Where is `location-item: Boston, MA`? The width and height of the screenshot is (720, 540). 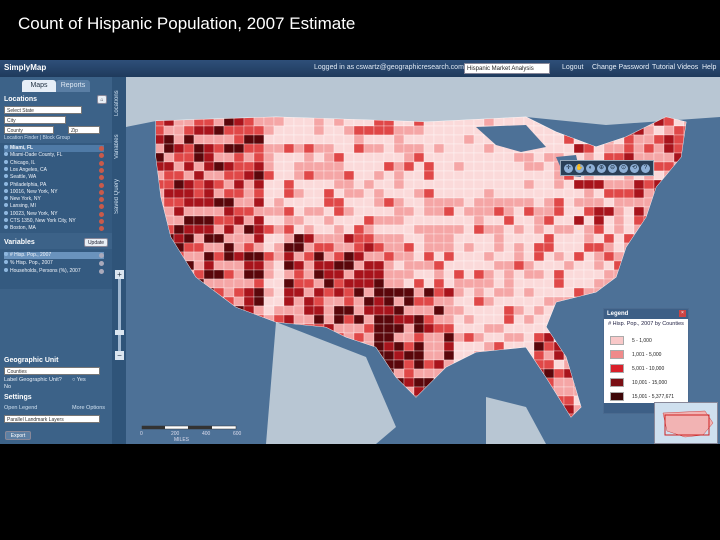
location-item: Boston, MA is located at coordinates (54, 228).